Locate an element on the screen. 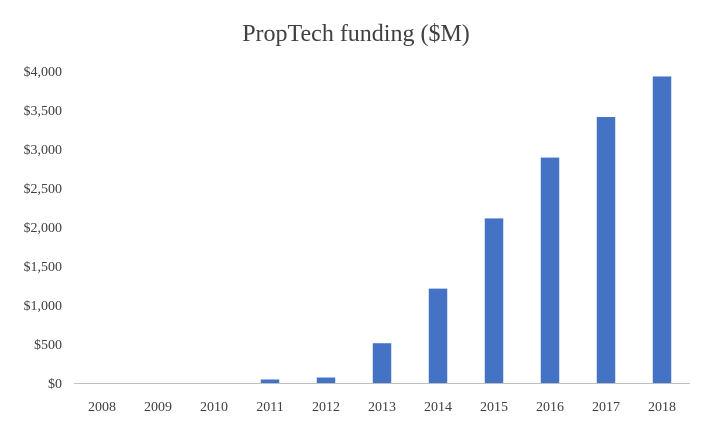 Image resolution: width=711 pixels, height=432 pixels. y-tick-label: $500 is located at coordinates (48, 345).